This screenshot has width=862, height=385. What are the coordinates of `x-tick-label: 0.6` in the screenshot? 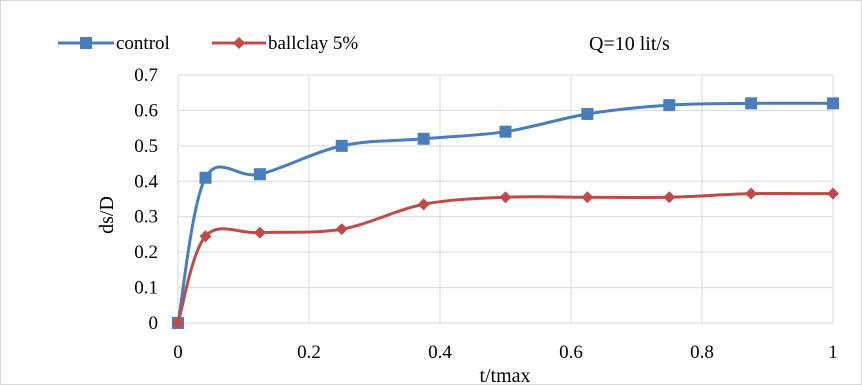 It's located at (571, 352).